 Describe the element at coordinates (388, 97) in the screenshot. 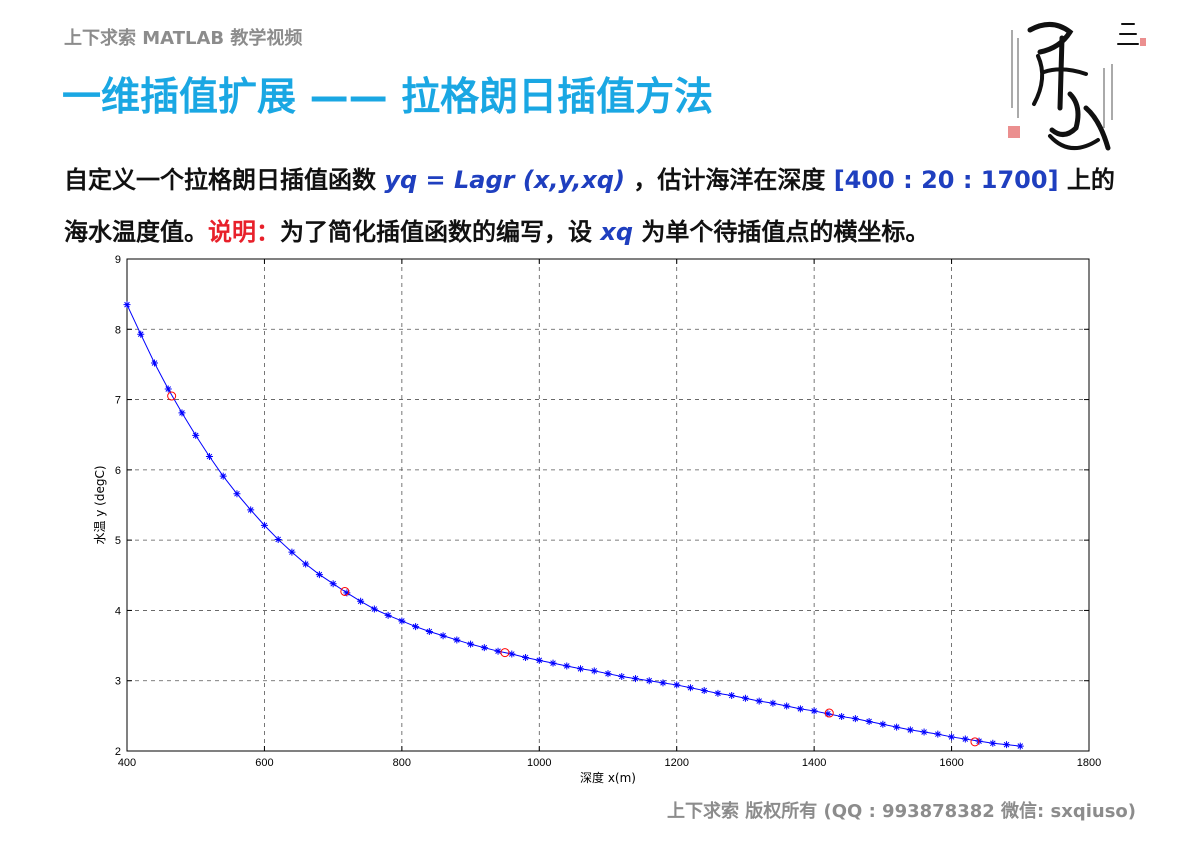

I see `page-title: 一维插值扩展 —— 拉格朗日插值方法` at that location.